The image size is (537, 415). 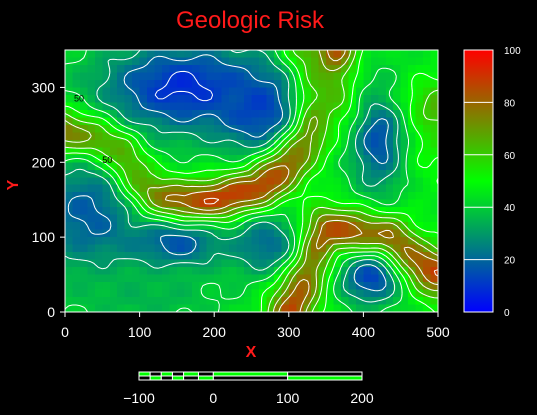 I want to click on colorbar-tick-label: 100, so click(x=512, y=51).